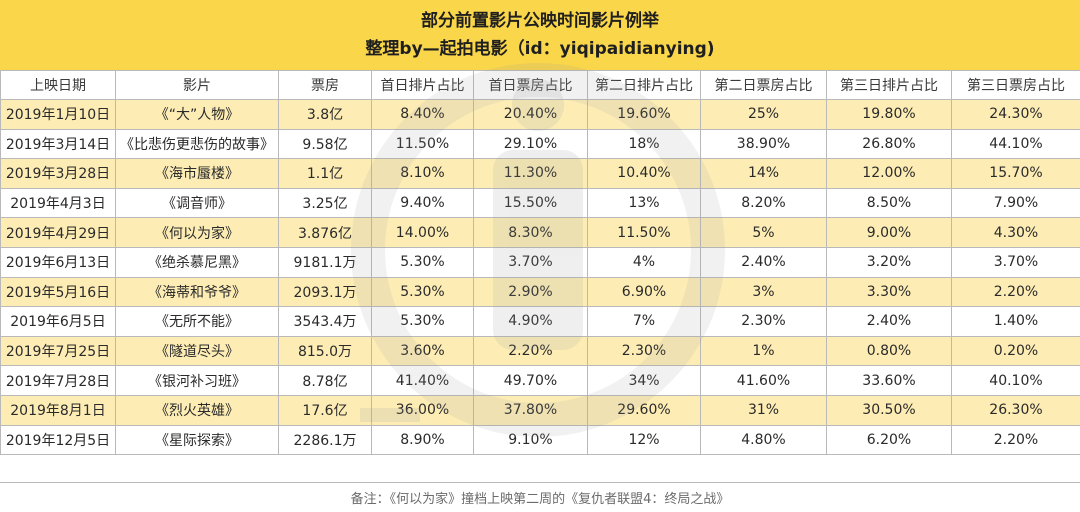 Image resolution: width=1080 pixels, height=512 pixels. I want to click on cell-day3-boxoffice-share: 1.40%, so click(1016, 322).